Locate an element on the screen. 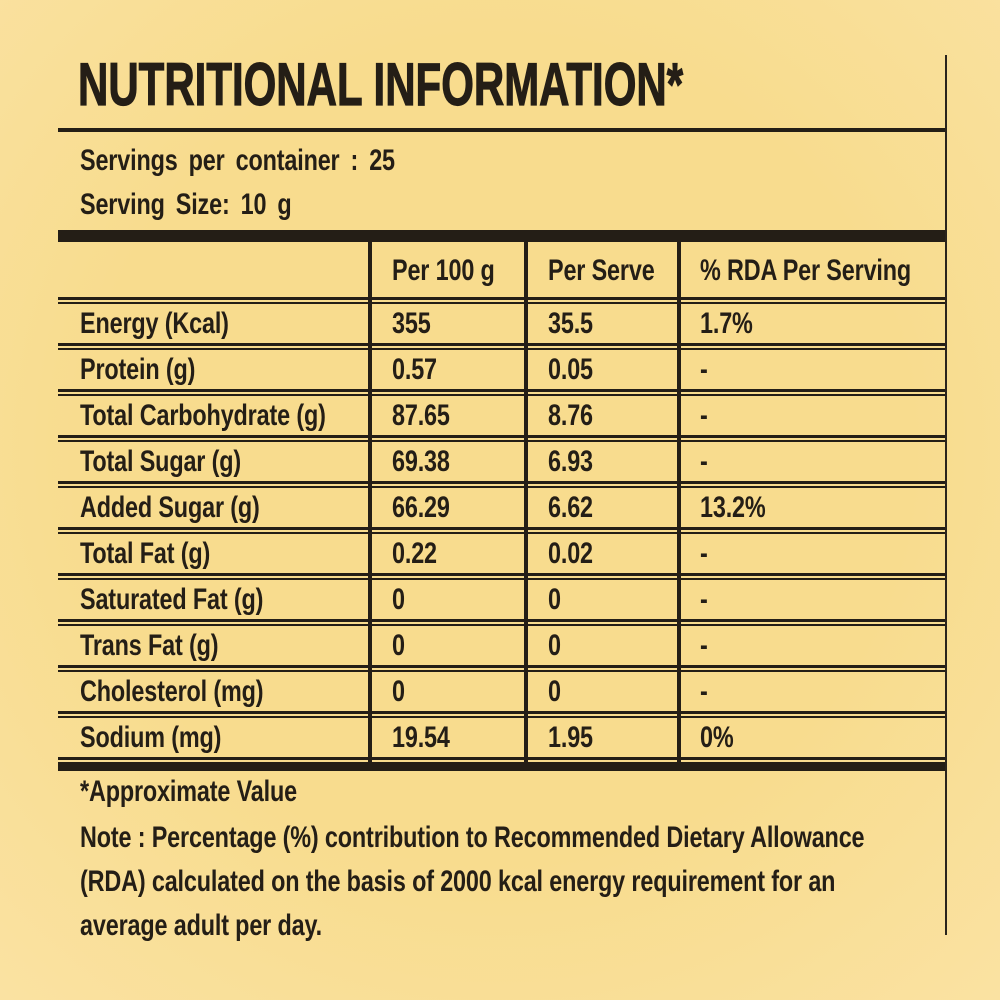 Image resolution: width=1000 pixels, height=1000 pixels. table-row: Trans Fat (g) 0 0 - is located at coordinates (502, 646).